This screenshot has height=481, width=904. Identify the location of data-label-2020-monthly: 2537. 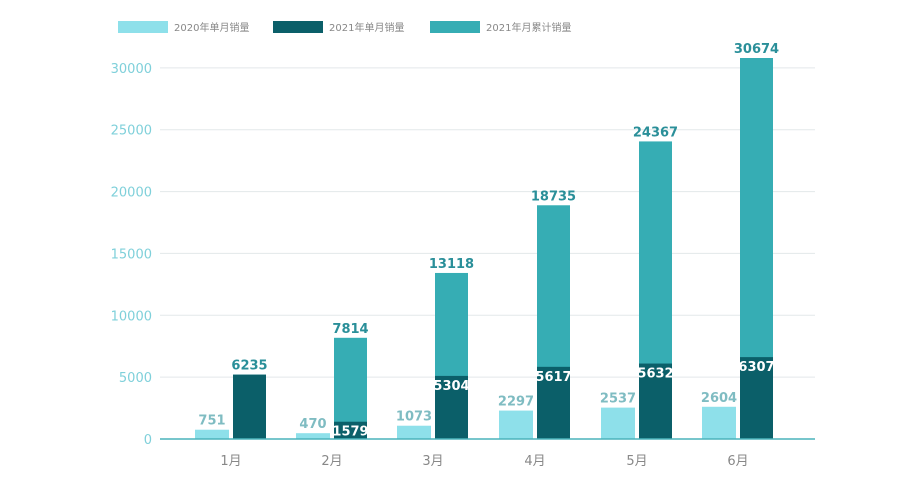
(618, 399).